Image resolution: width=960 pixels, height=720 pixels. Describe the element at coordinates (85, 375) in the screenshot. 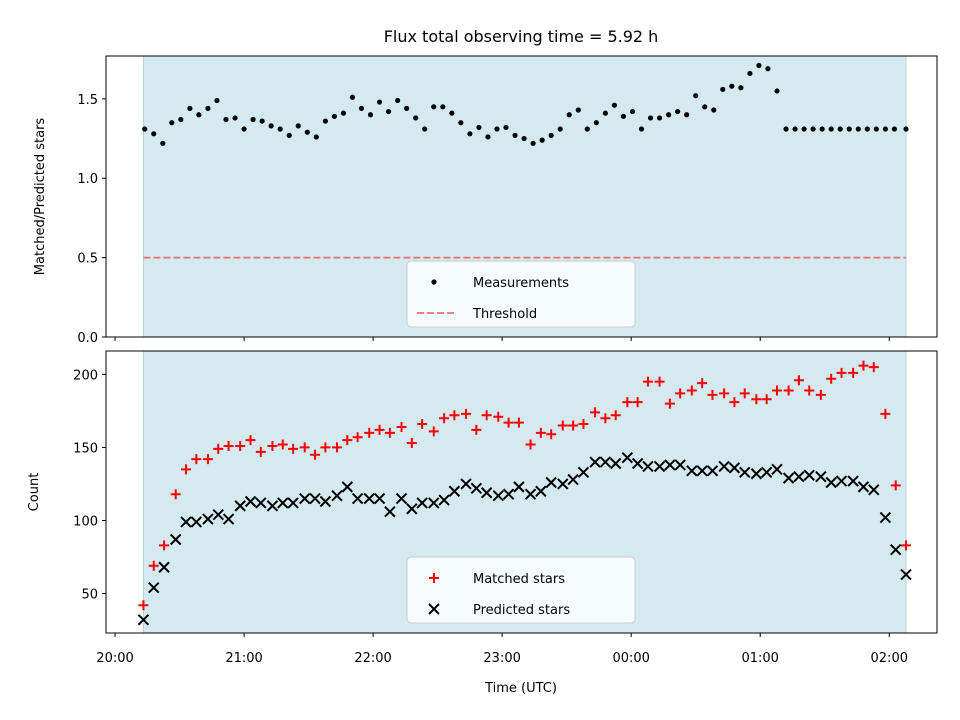

I see `y-tick-label: 200` at that location.